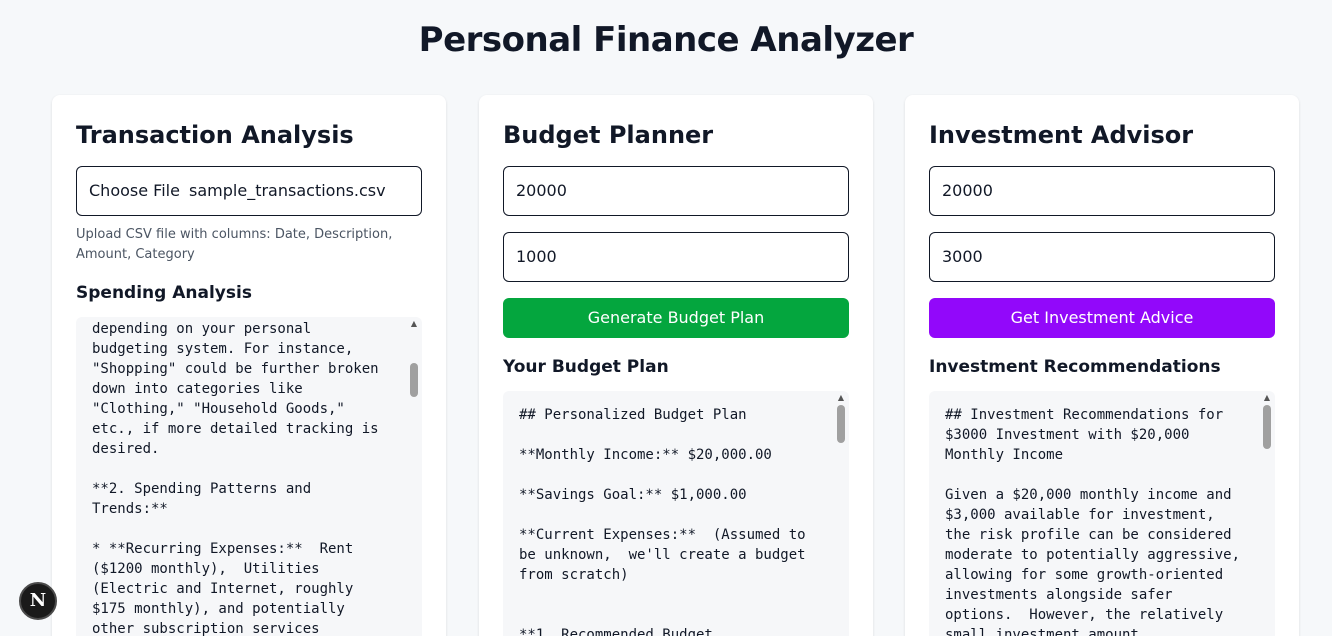 This screenshot has width=1332, height=636. Describe the element at coordinates (38, 601) in the screenshot. I see `nextjs-devtools-badge: N` at that location.